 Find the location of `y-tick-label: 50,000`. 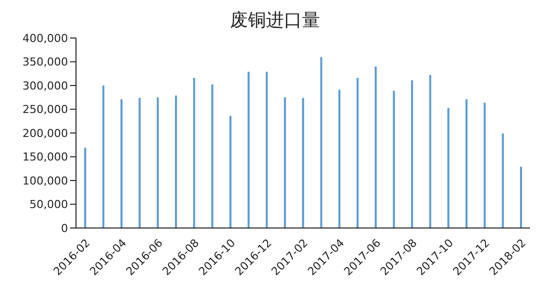

y-tick-label: 50,000 is located at coordinates (49, 205).